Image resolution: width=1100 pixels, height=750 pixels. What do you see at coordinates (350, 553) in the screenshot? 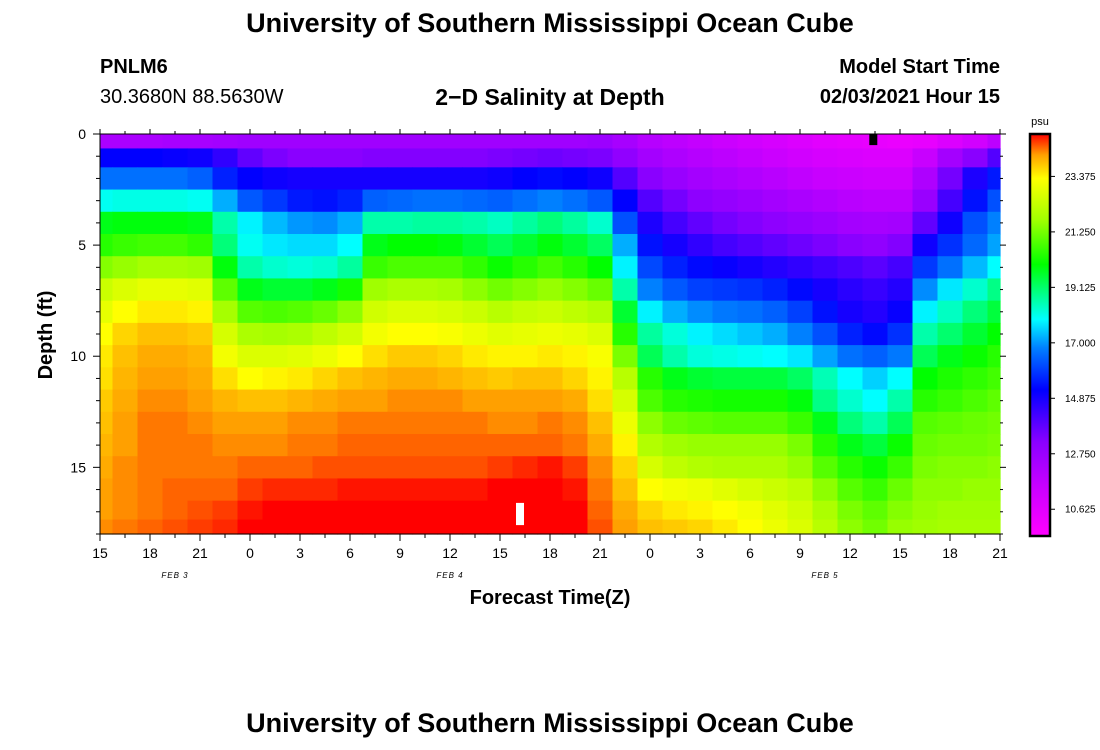
I see `x-tick-label: 6` at bounding box center [350, 553].